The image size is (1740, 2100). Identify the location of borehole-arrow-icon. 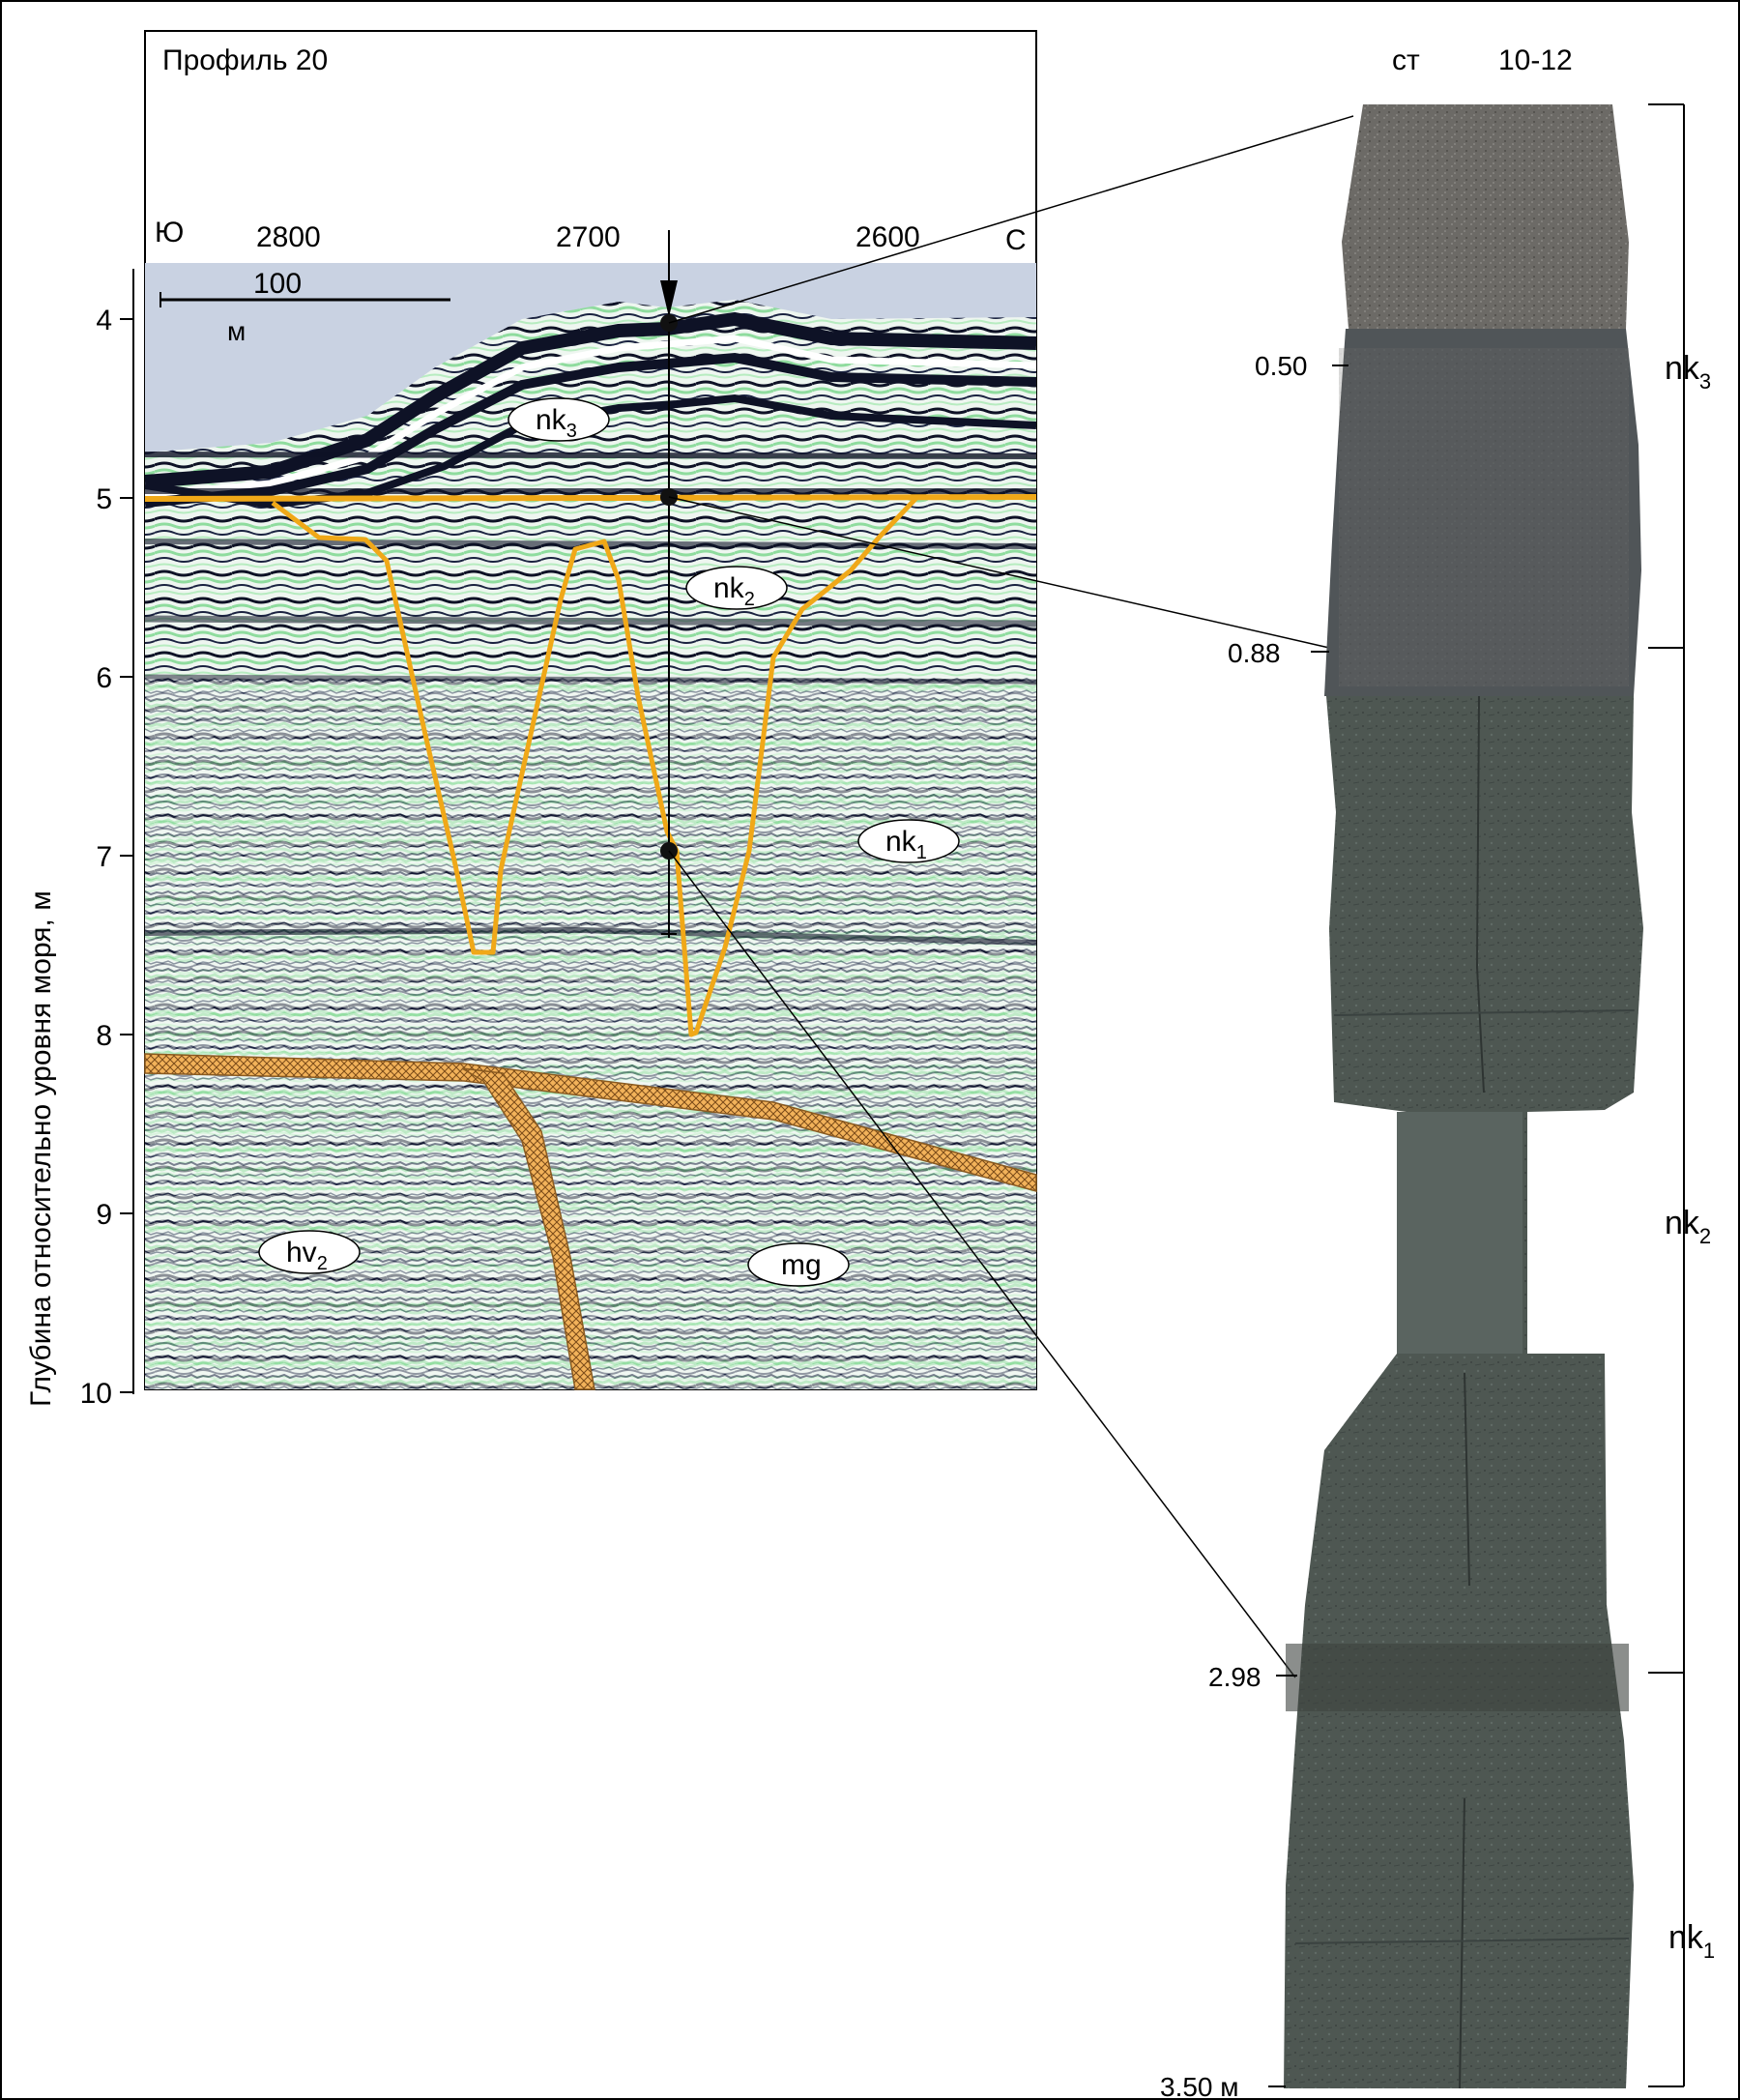
(669, 298).